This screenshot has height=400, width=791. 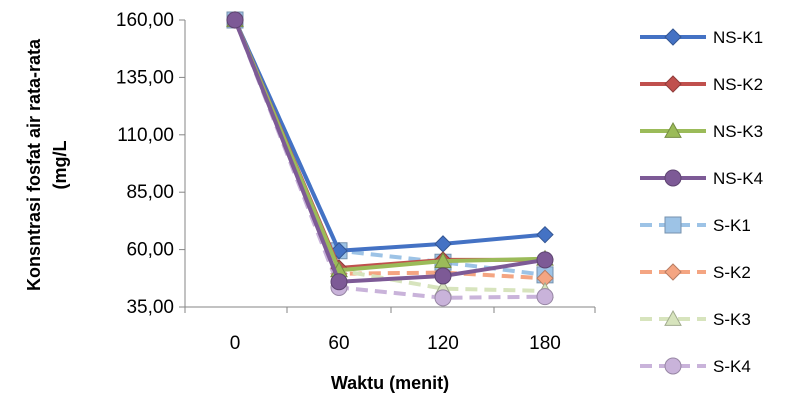 I want to click on x-tick-label: 0, so click(x=235, y=343).